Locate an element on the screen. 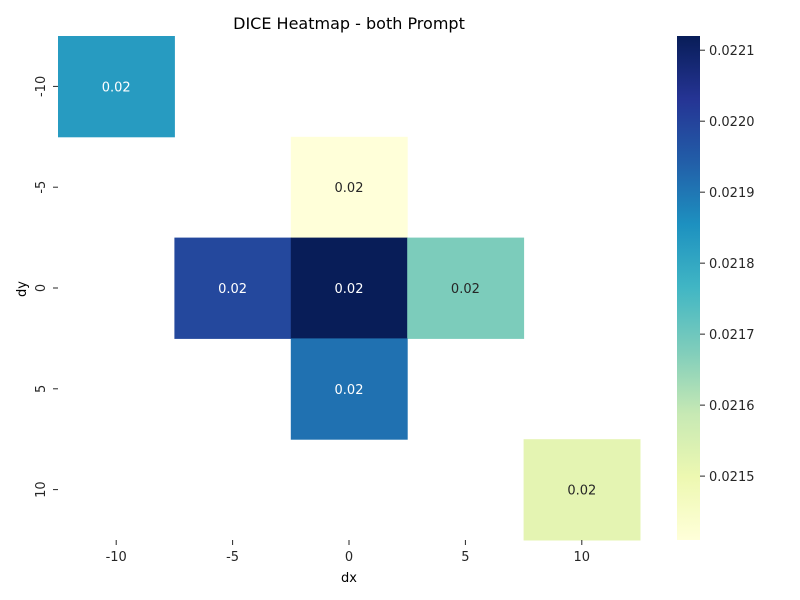 This screenshot has width=800, height=600. colorbar-tick-label: 0.0218 is located at coordinates (732, 264).